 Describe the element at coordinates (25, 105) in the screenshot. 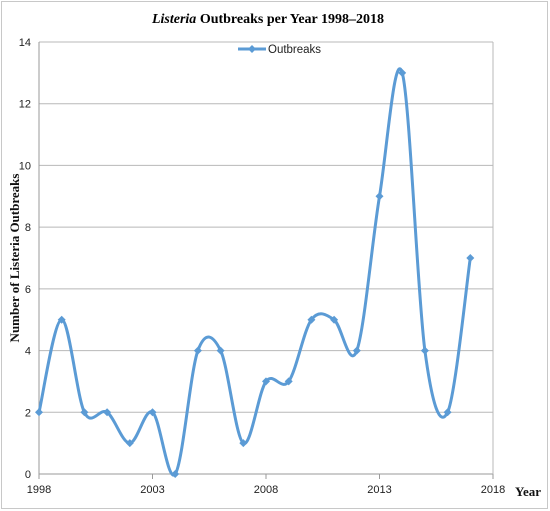

I see `y-tick-label: 12` at that location.